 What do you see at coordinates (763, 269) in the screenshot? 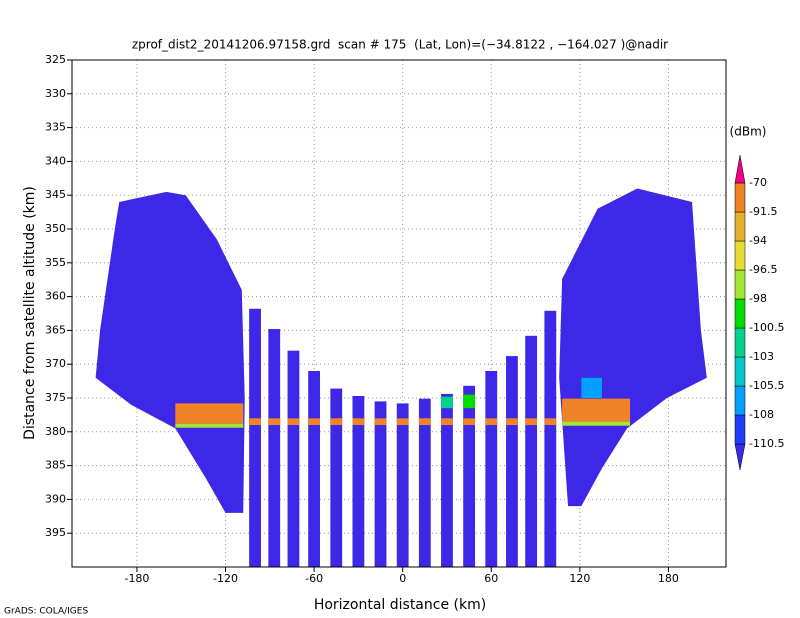
I see `colorbar-label: -96.5` at bounding box center [763, 269].